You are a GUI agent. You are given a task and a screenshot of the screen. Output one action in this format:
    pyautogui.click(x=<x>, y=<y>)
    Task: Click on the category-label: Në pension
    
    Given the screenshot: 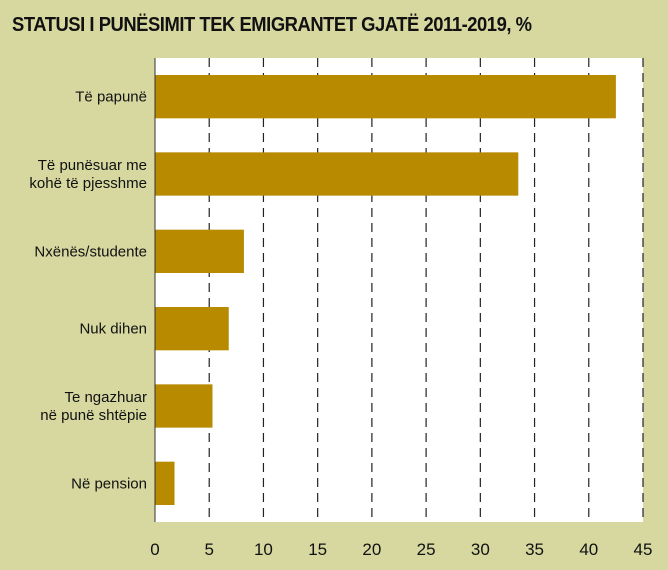 What is the action you would take?
    pyautogui.click(x=109, y=483)
    